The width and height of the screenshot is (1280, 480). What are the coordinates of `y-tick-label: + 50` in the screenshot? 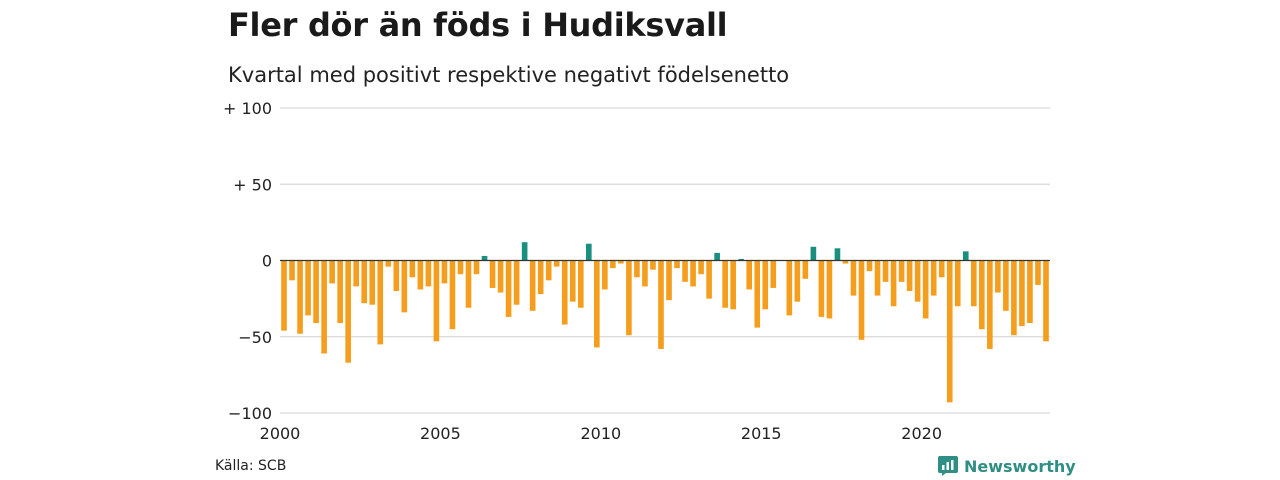 It's located at (252, 184).